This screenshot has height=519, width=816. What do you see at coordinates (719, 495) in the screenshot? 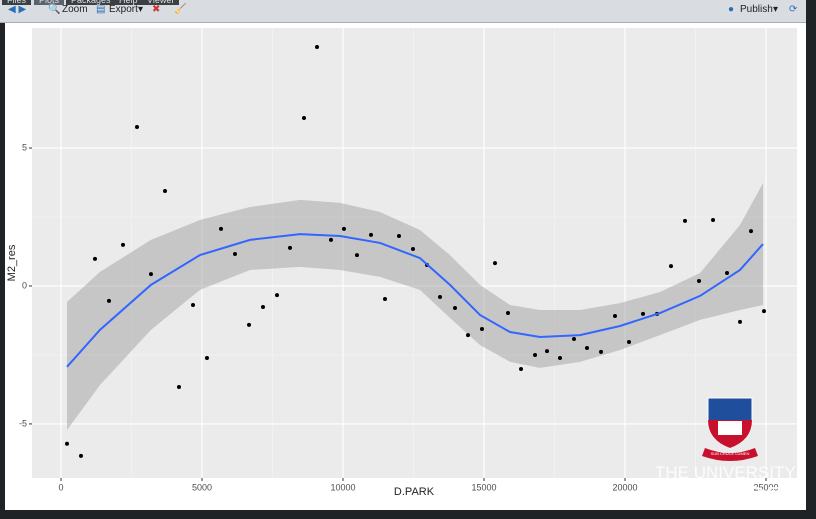
I see `watermark-text: ADELAIDE` at bounding box center [719, 495].